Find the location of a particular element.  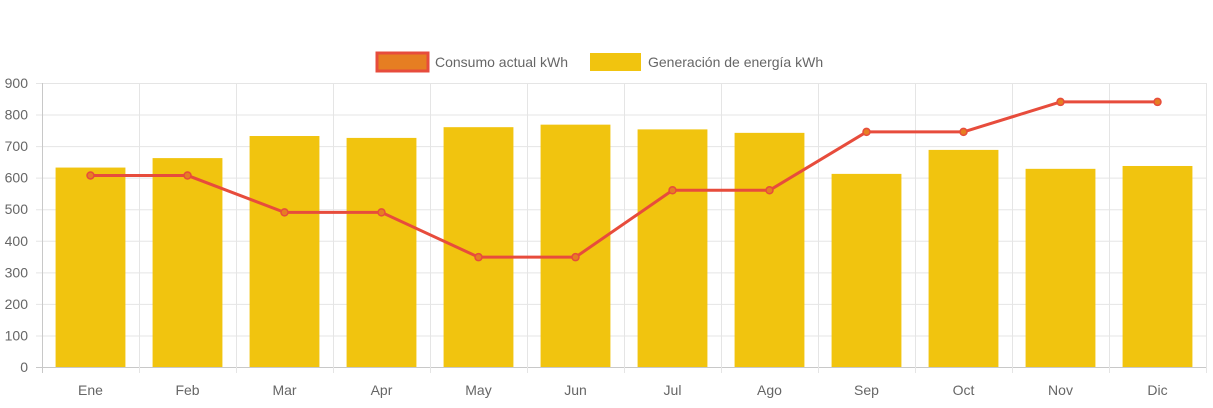

y-tick-label: 400 is located at coordinates (17, 241).